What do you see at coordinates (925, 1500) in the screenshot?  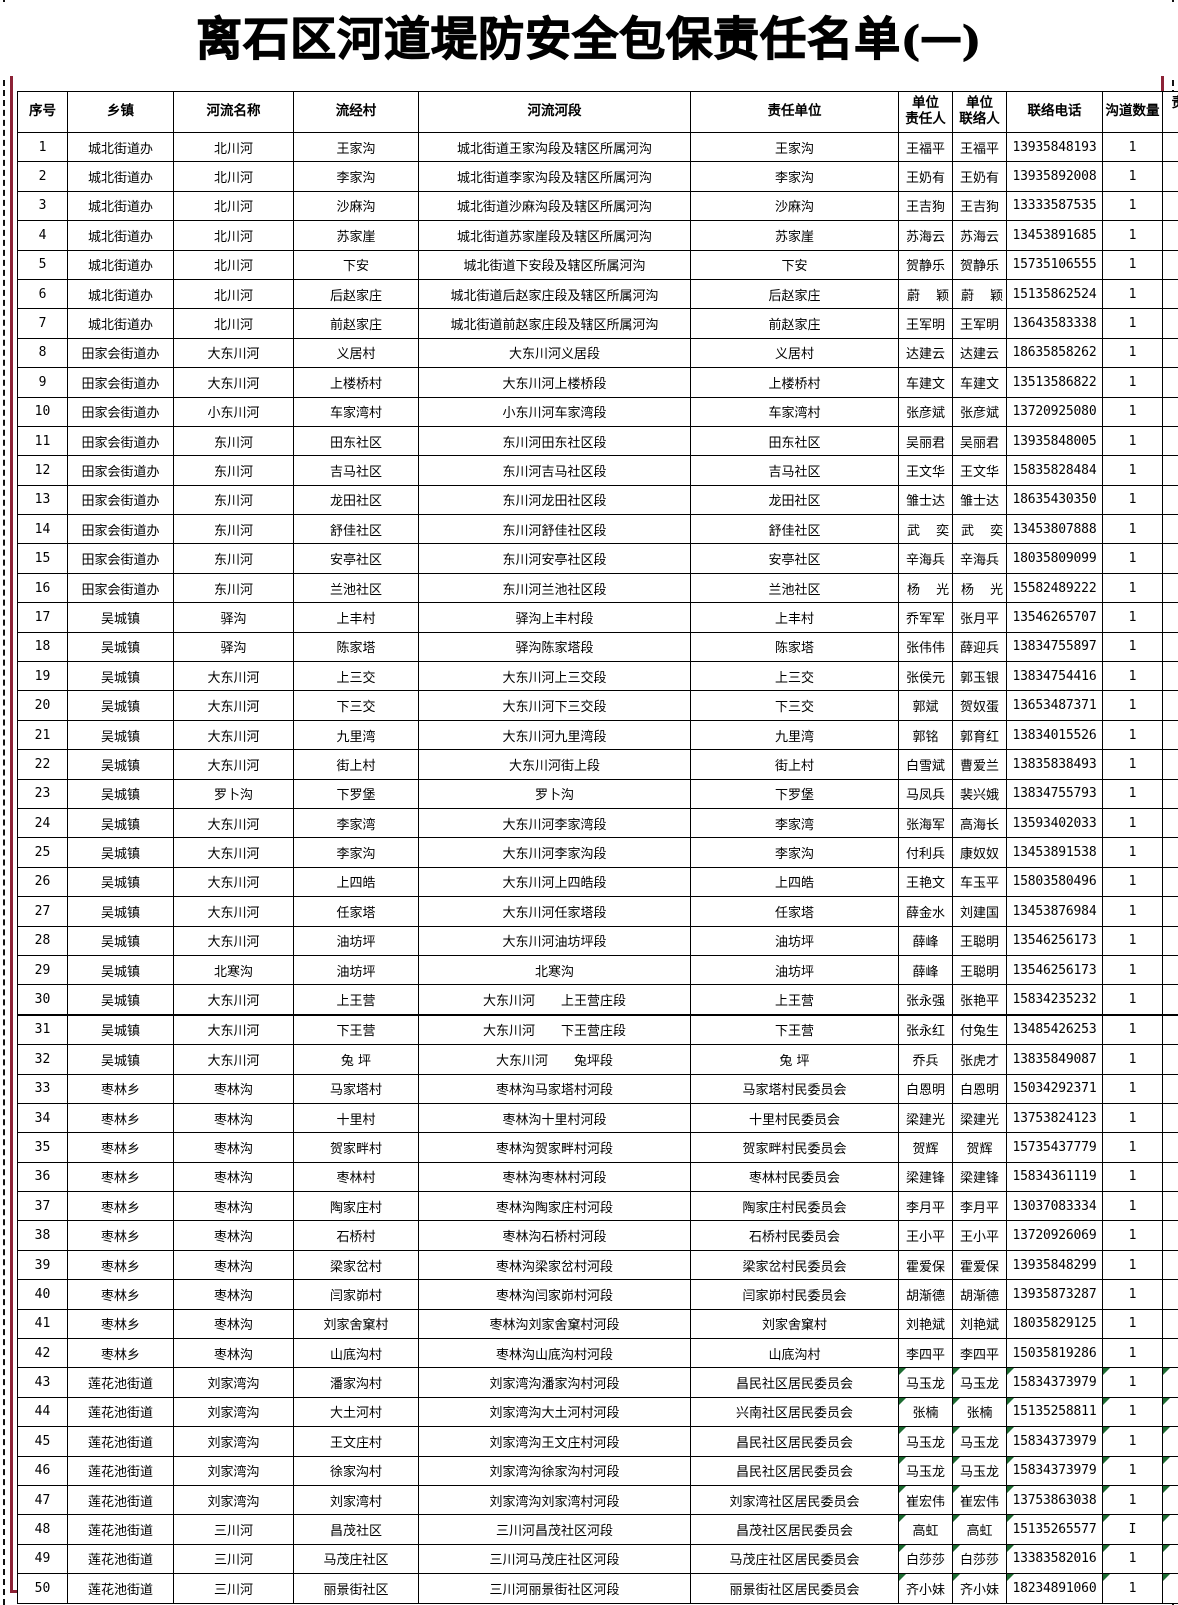 I see `cell-responsible: 崔宏伟` at bounding box center [925, 1500].